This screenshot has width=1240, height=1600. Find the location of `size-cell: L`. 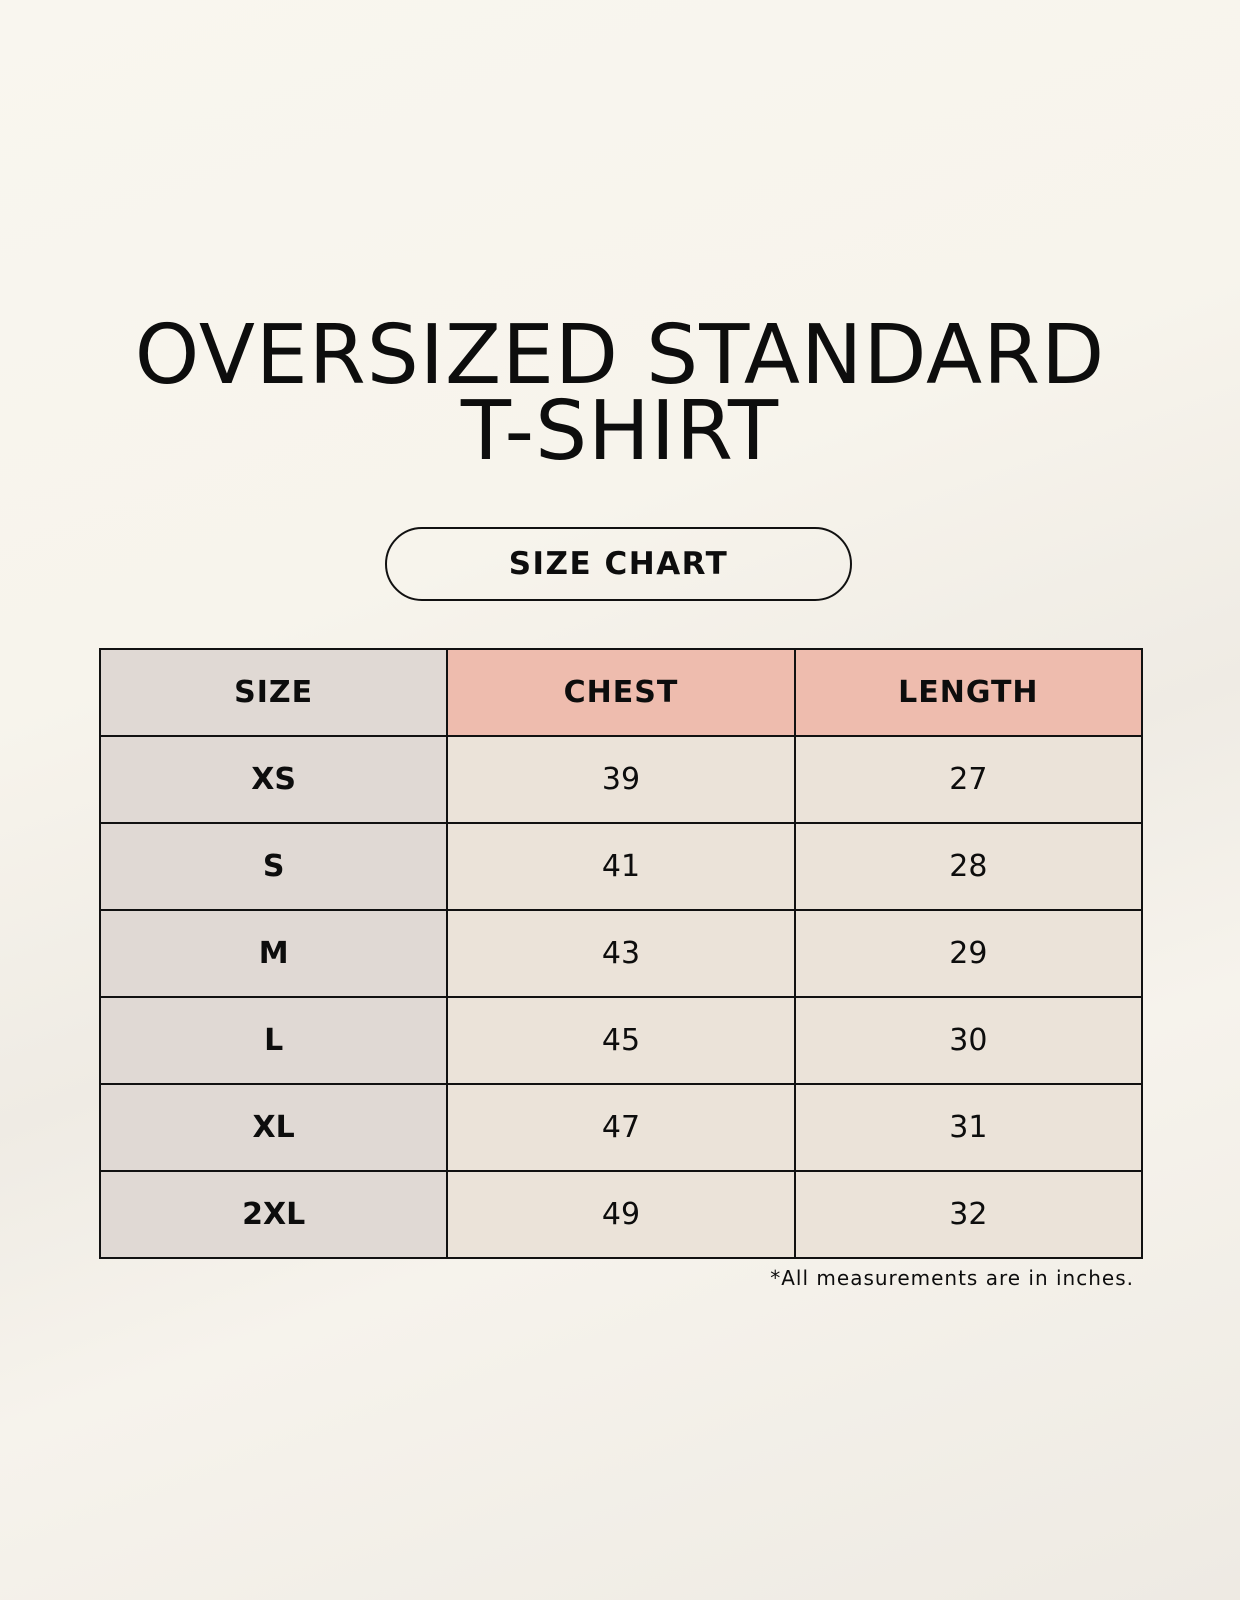

size-cell: L is located at coordinates (273, 1040).